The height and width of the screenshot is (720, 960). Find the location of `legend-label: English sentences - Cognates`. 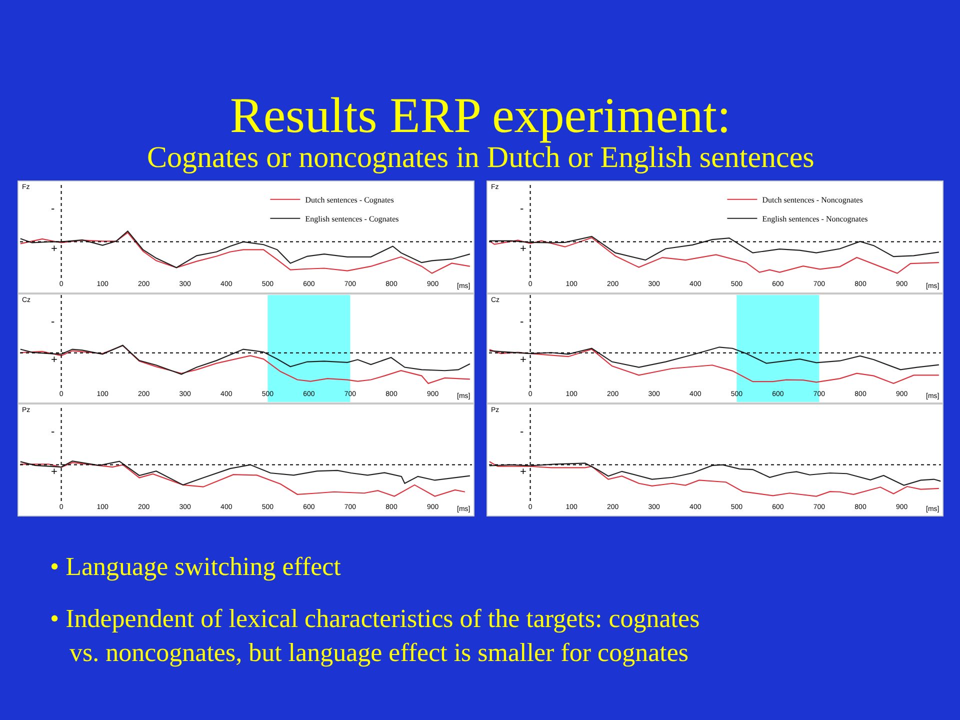

legend-label: English sentences - Cognates is located at coordinates (352, 219).